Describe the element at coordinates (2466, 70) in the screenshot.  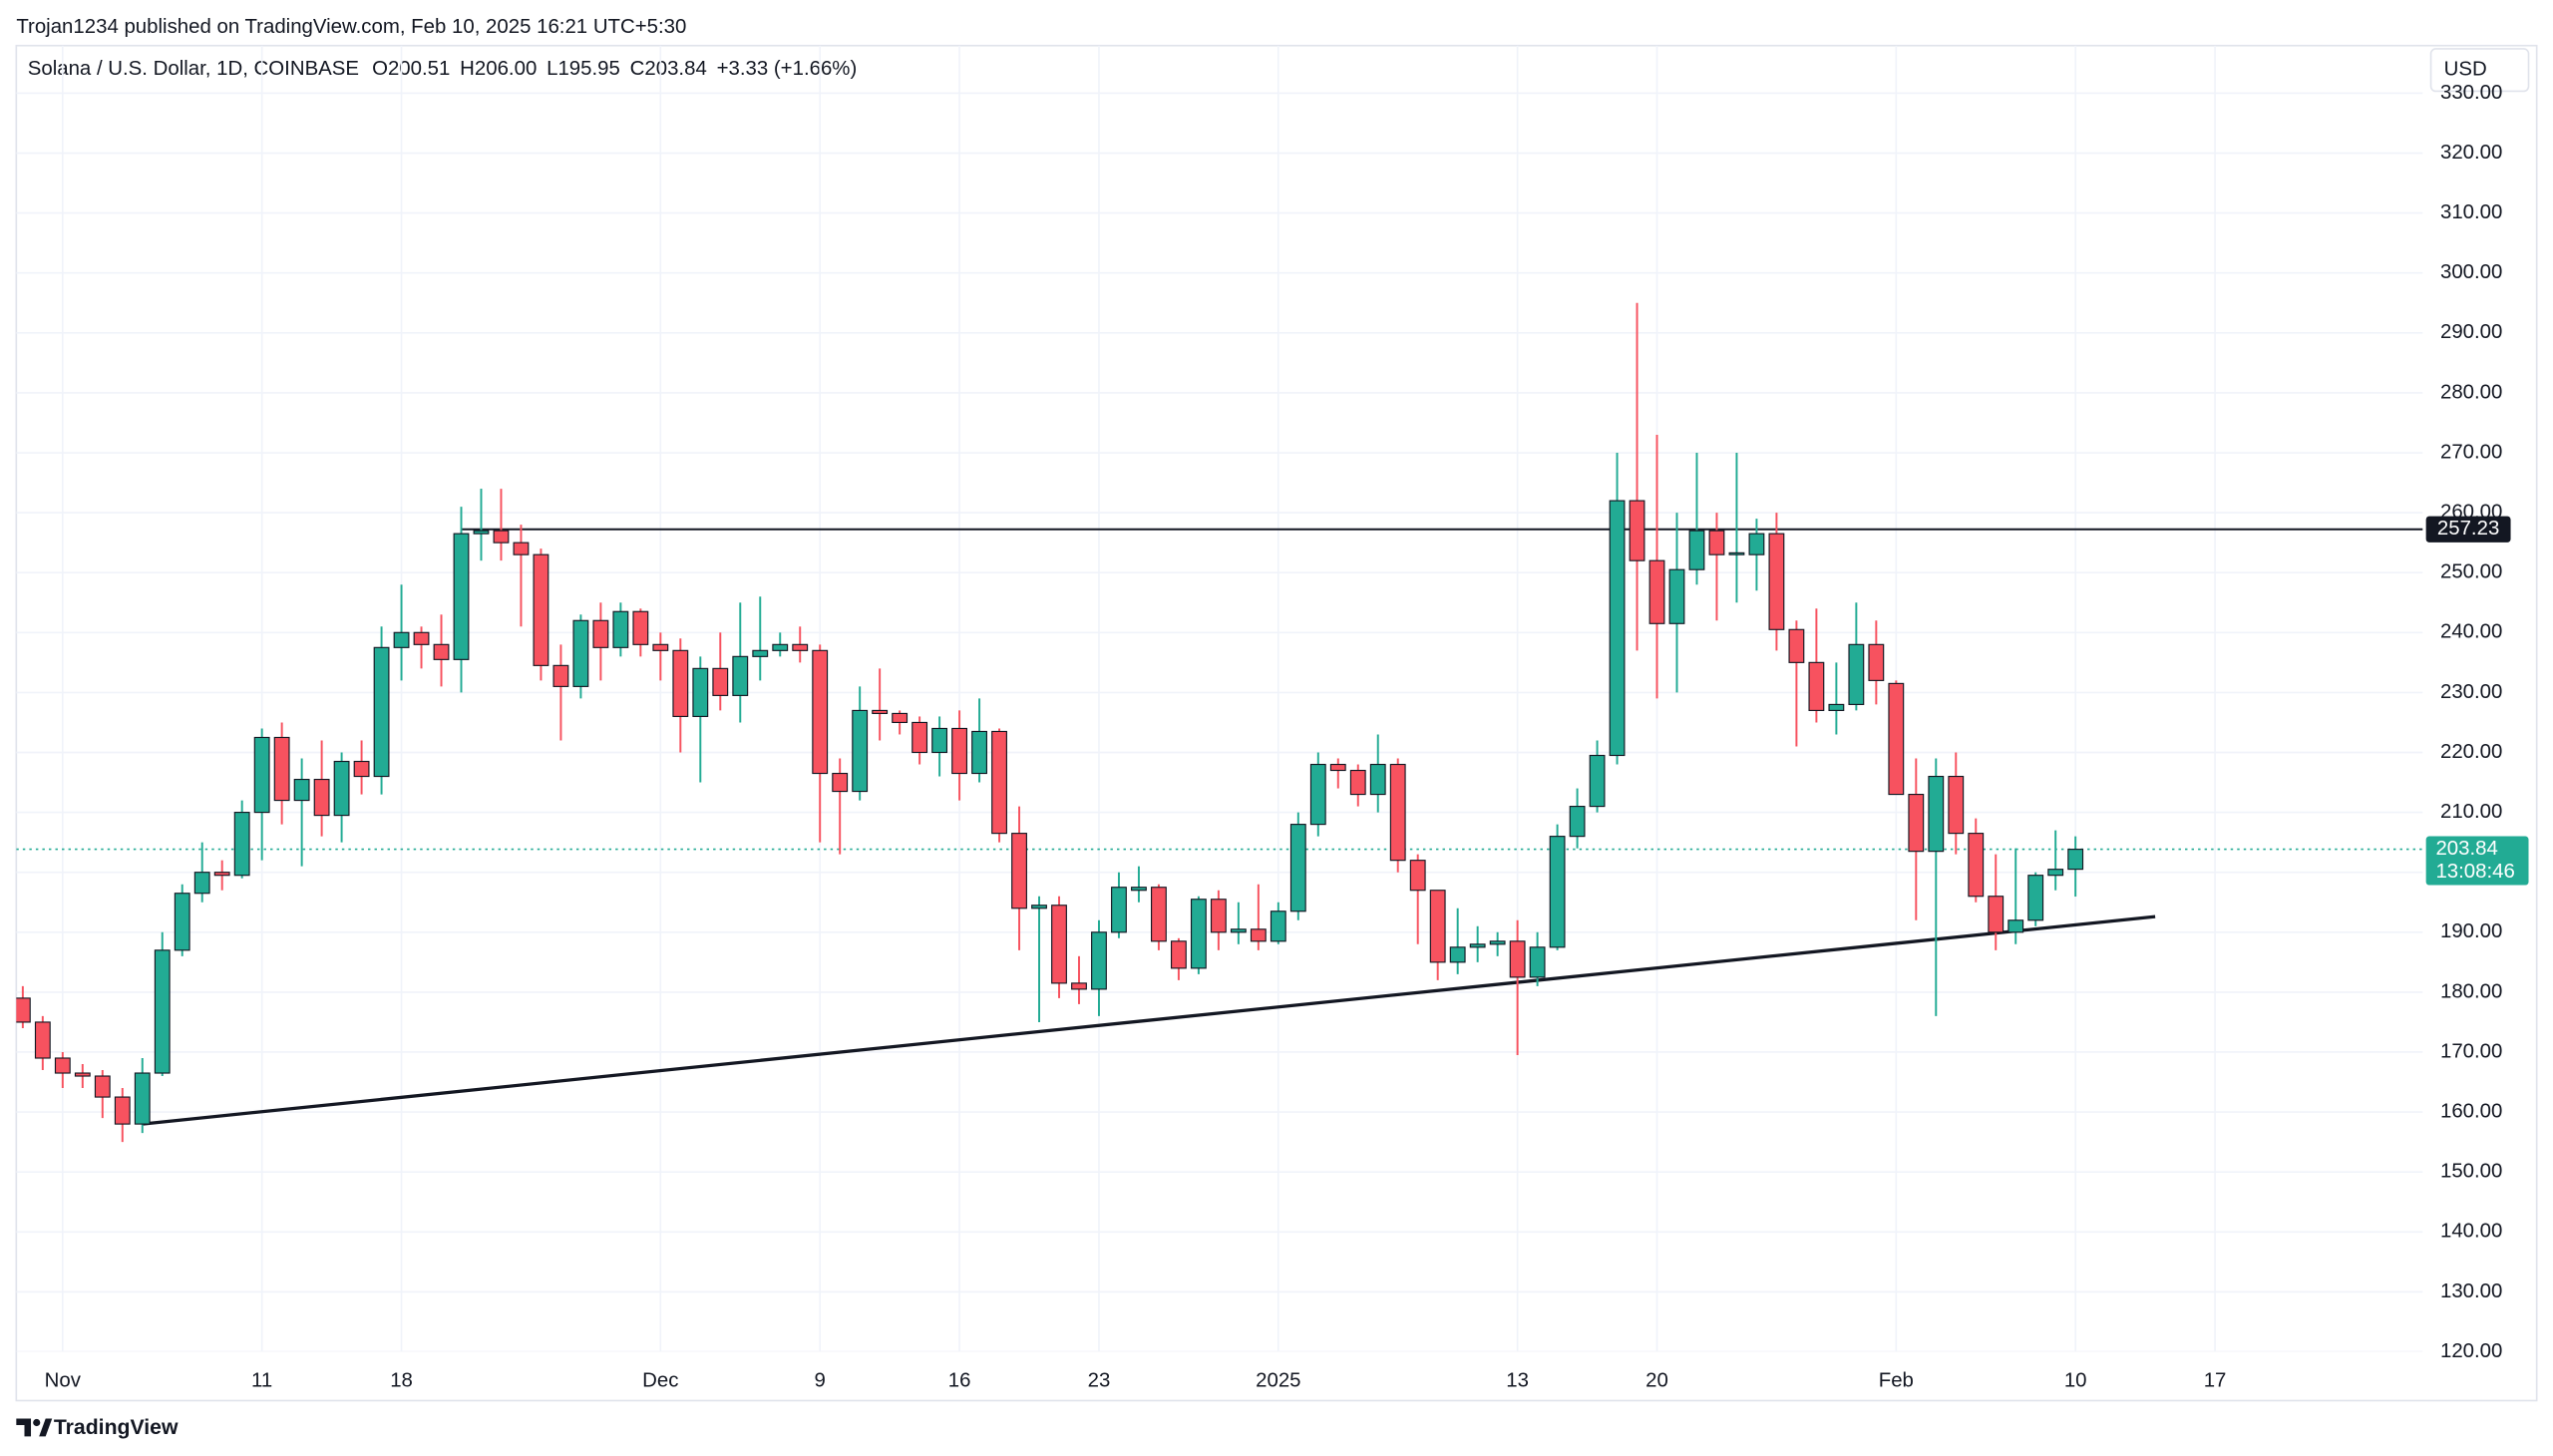
I see `currency: USD` at that location.